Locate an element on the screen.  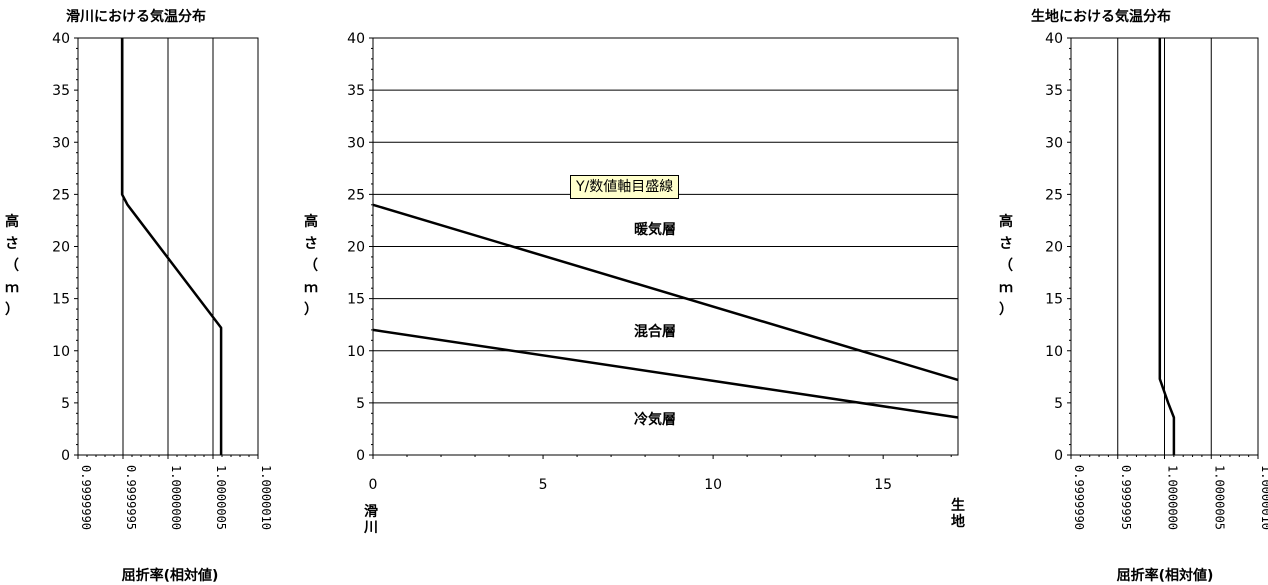
left-ytick-label: 10 is located at coordinates (61, 352).